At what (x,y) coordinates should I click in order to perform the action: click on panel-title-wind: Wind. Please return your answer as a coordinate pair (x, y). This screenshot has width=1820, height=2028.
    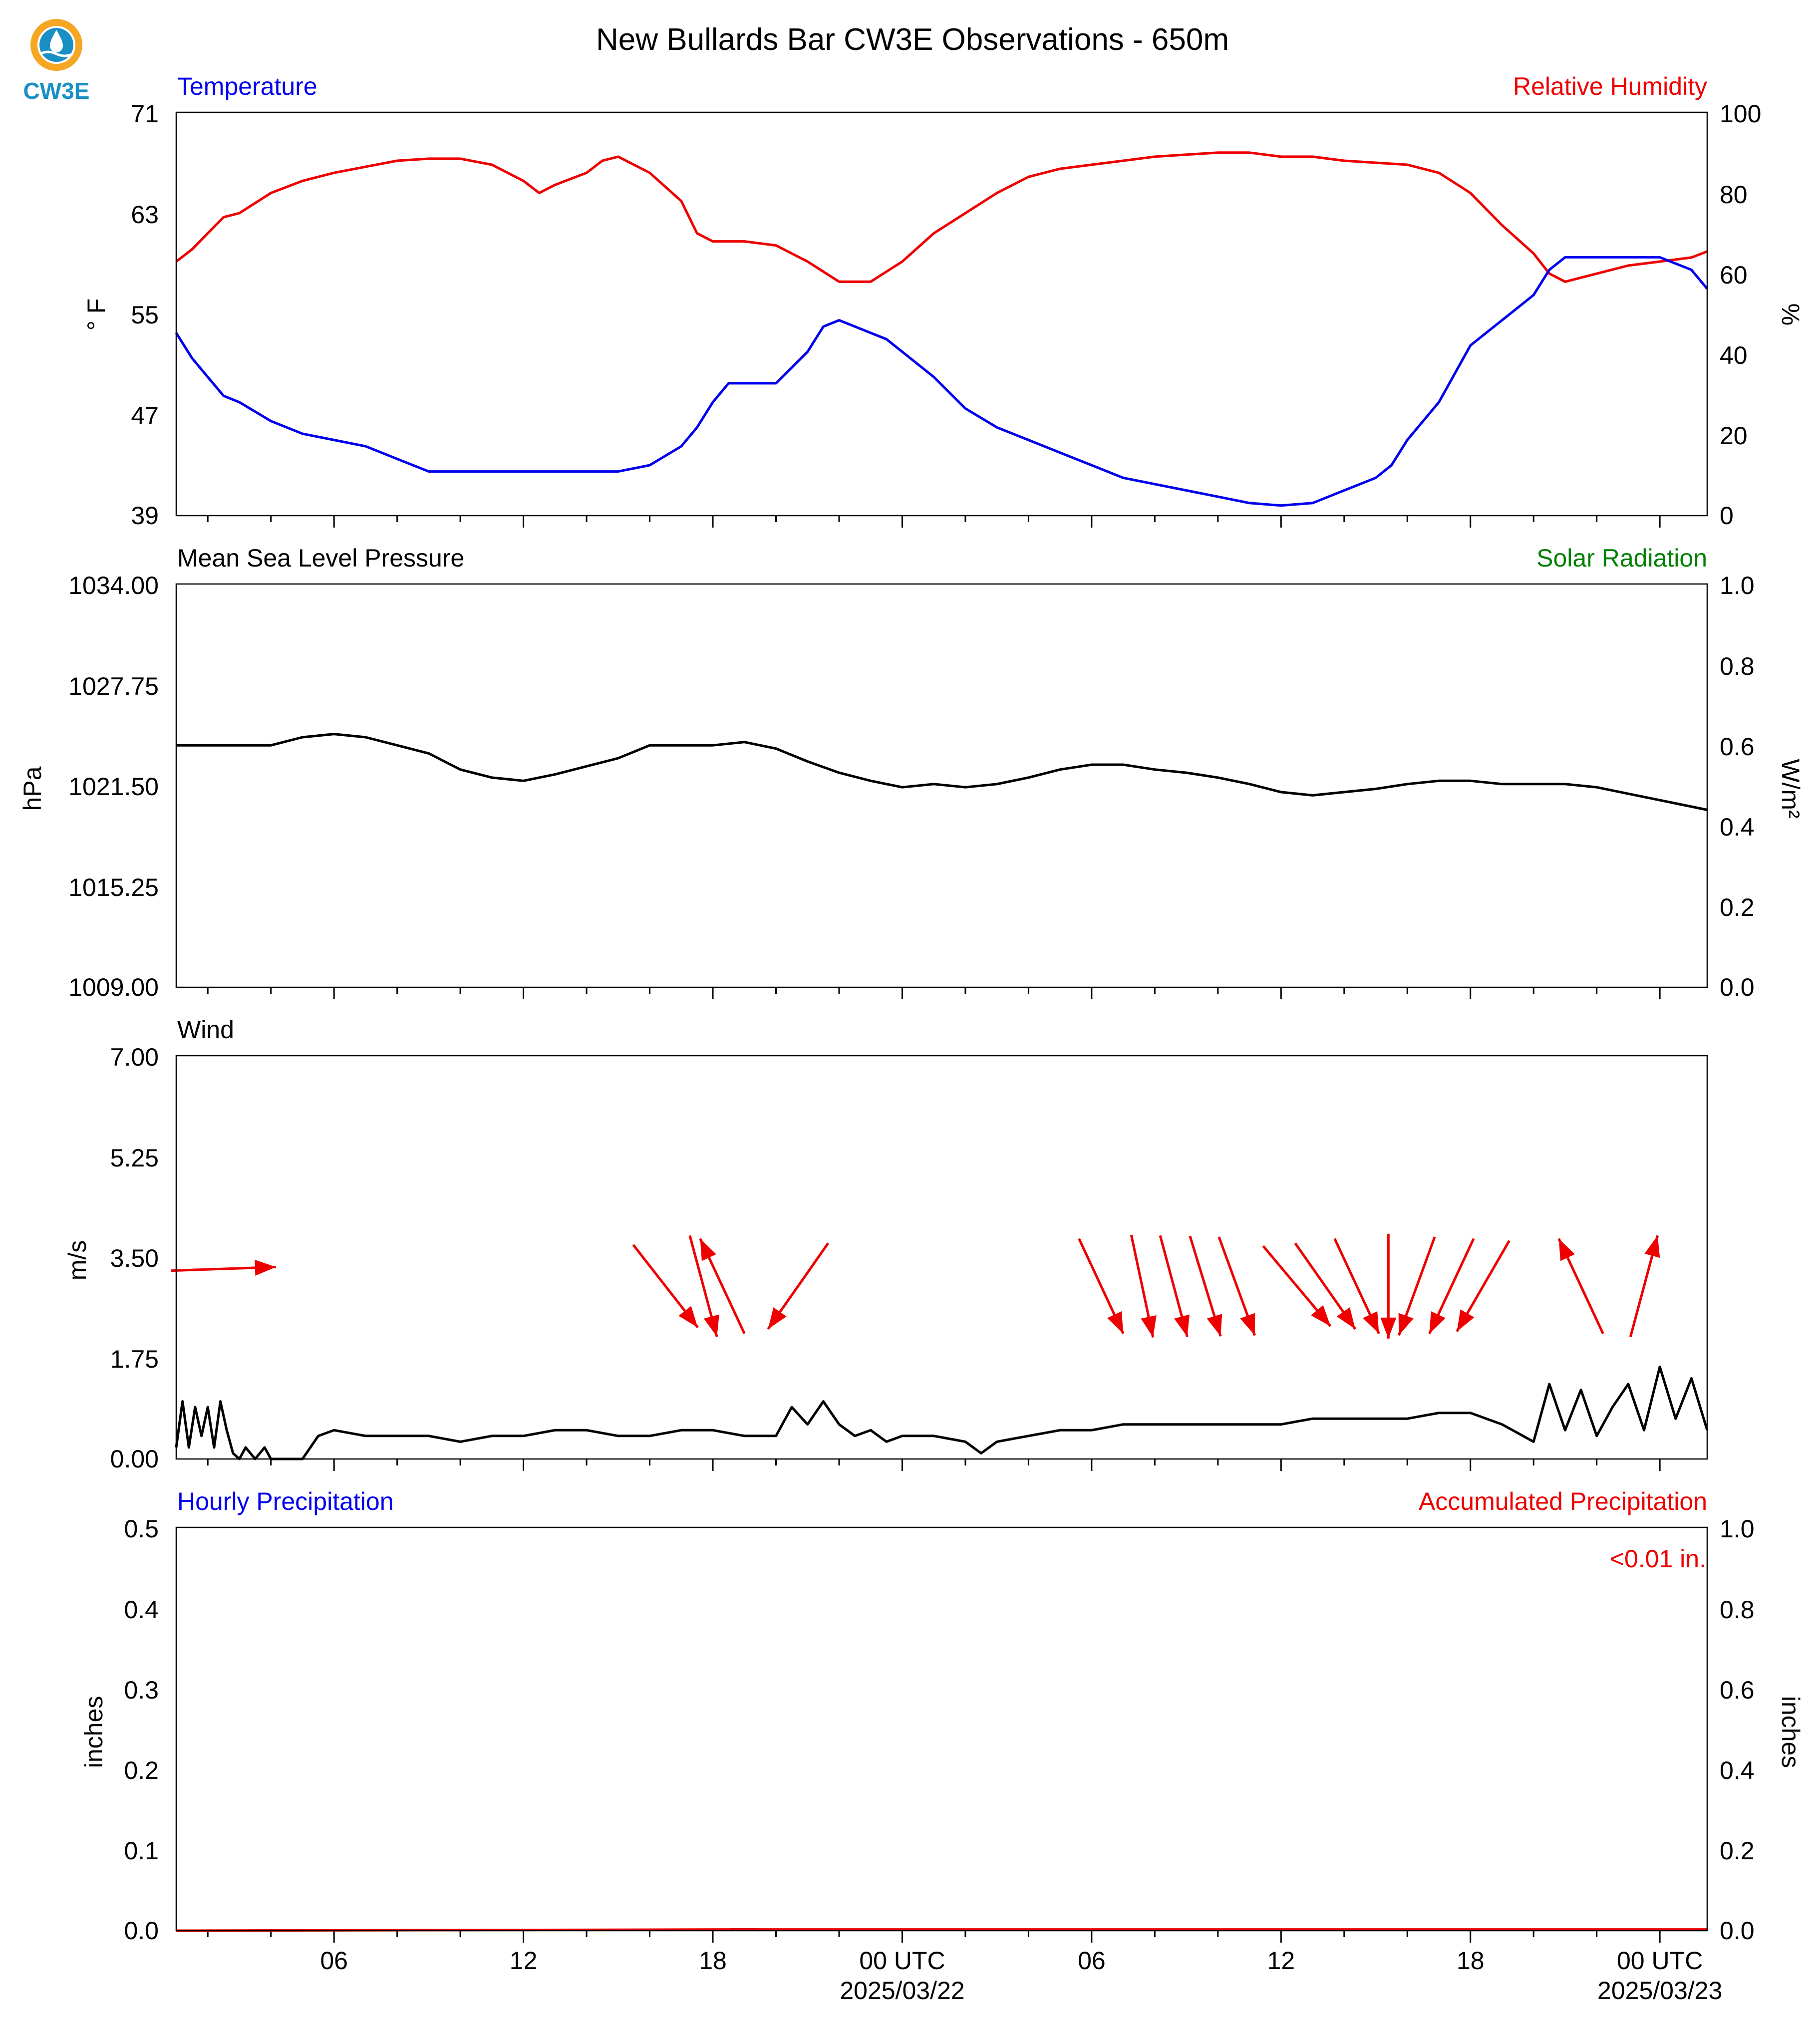
    Looking at the image, I should click on (205, 1030).